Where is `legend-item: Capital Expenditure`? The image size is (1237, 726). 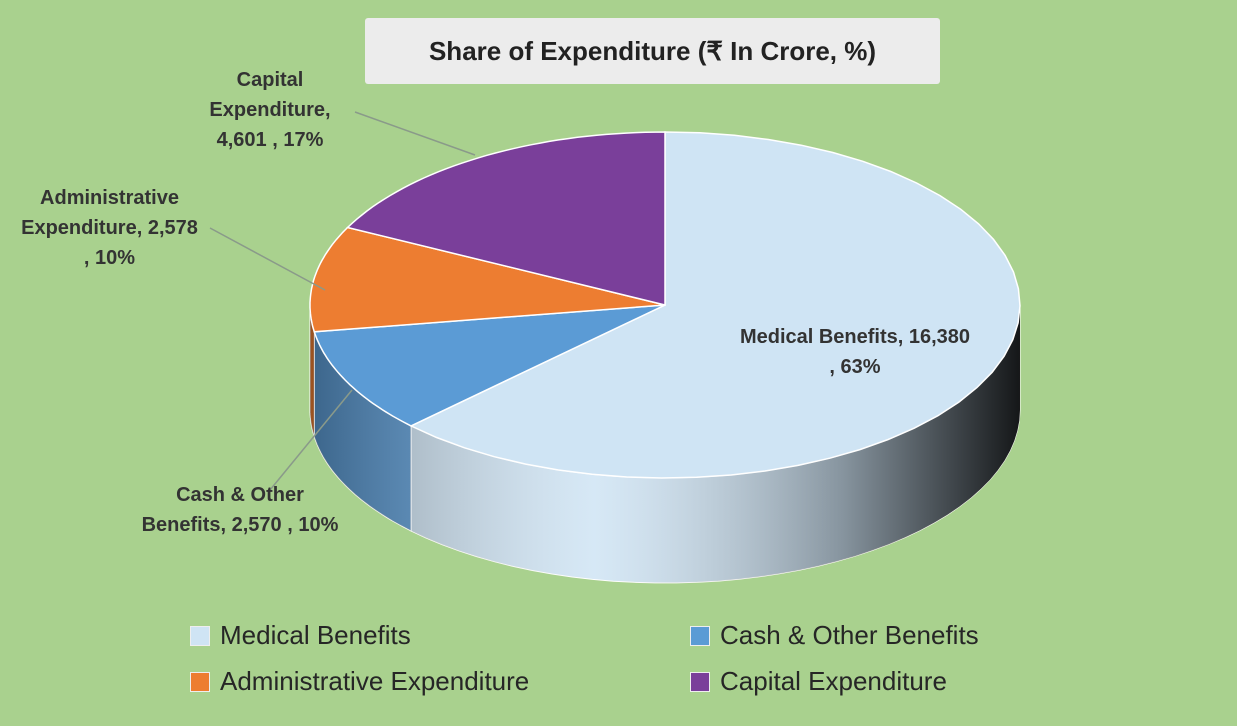
legend-item: Capital Expenditure is located at coordinates (818, 681).